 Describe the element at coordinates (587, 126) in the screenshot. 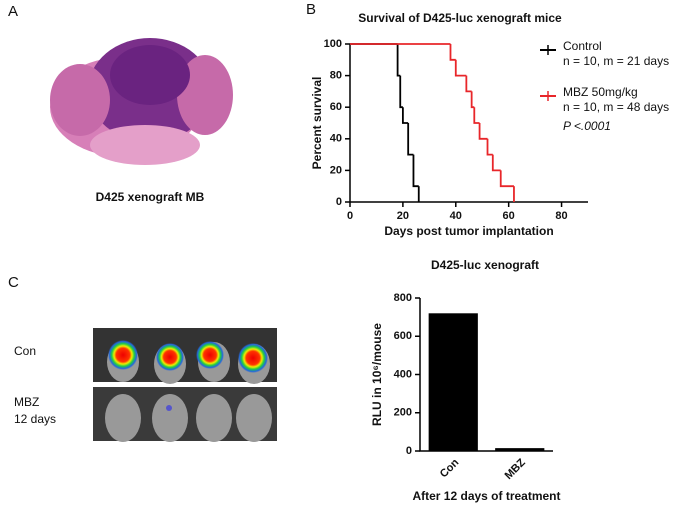

I see `annotation: P <.0001` at that location.